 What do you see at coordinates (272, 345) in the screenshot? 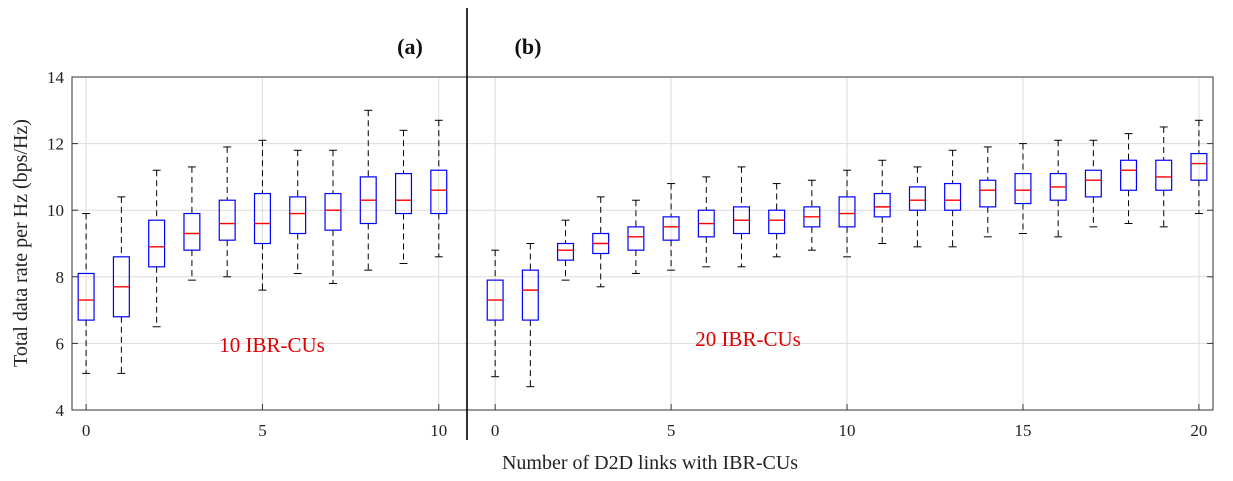
I see `annotation-10-ibr-cus: 10 IBR-CUs` at bounding box center [272, 345].